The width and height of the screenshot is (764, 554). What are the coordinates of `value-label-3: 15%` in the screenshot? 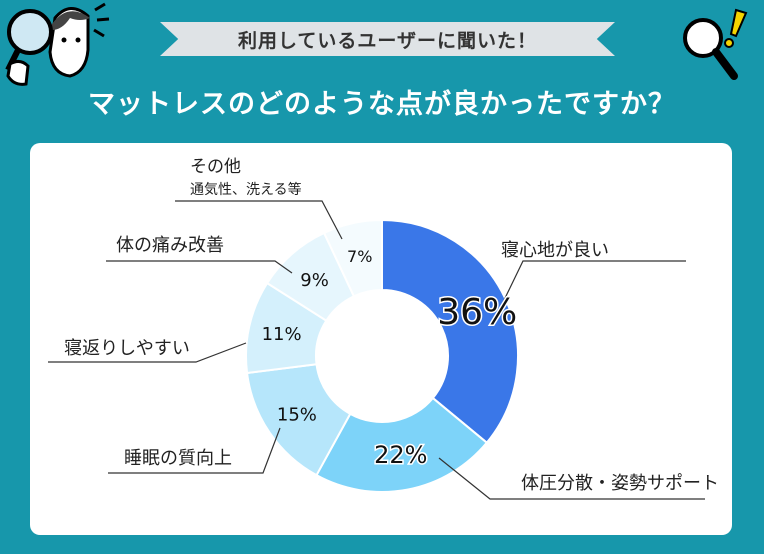 It's located at (297, 414).